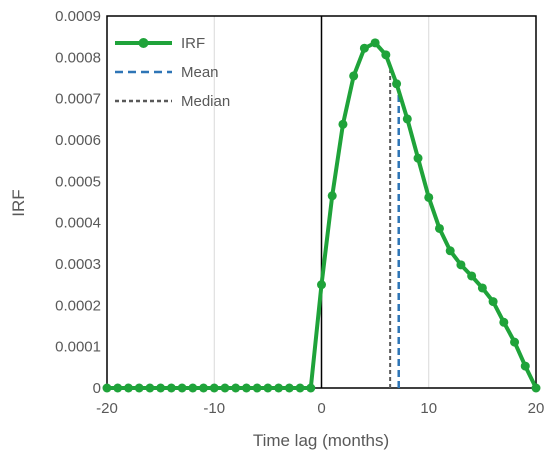 The image size is (550, 459). I want to click on x-tick-label-1: -10, so click(214, 408).